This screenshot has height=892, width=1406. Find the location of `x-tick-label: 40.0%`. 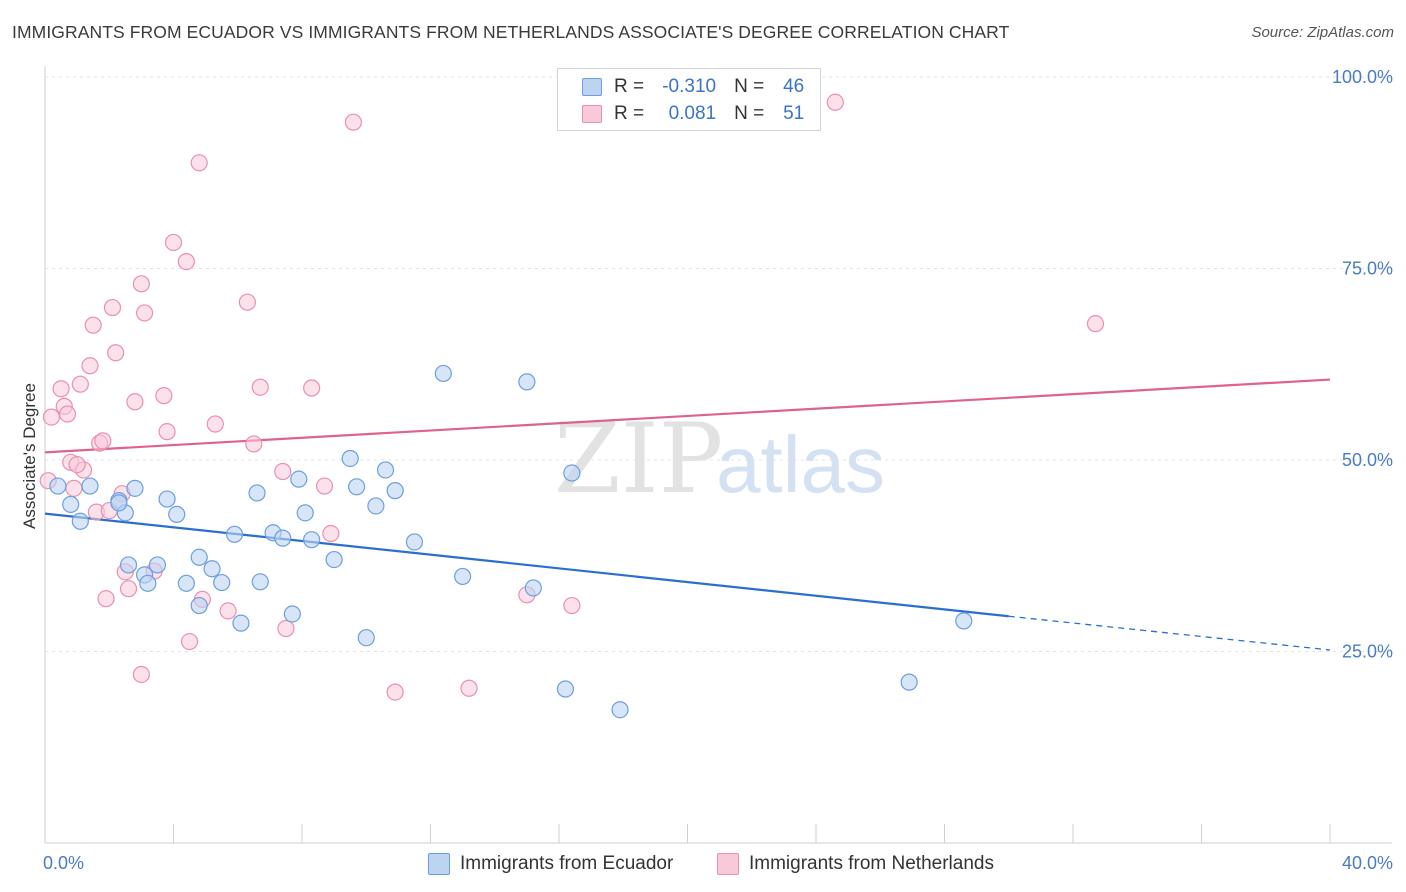

x-tick-label: 40.0% is located at coordinates (1367, 863).